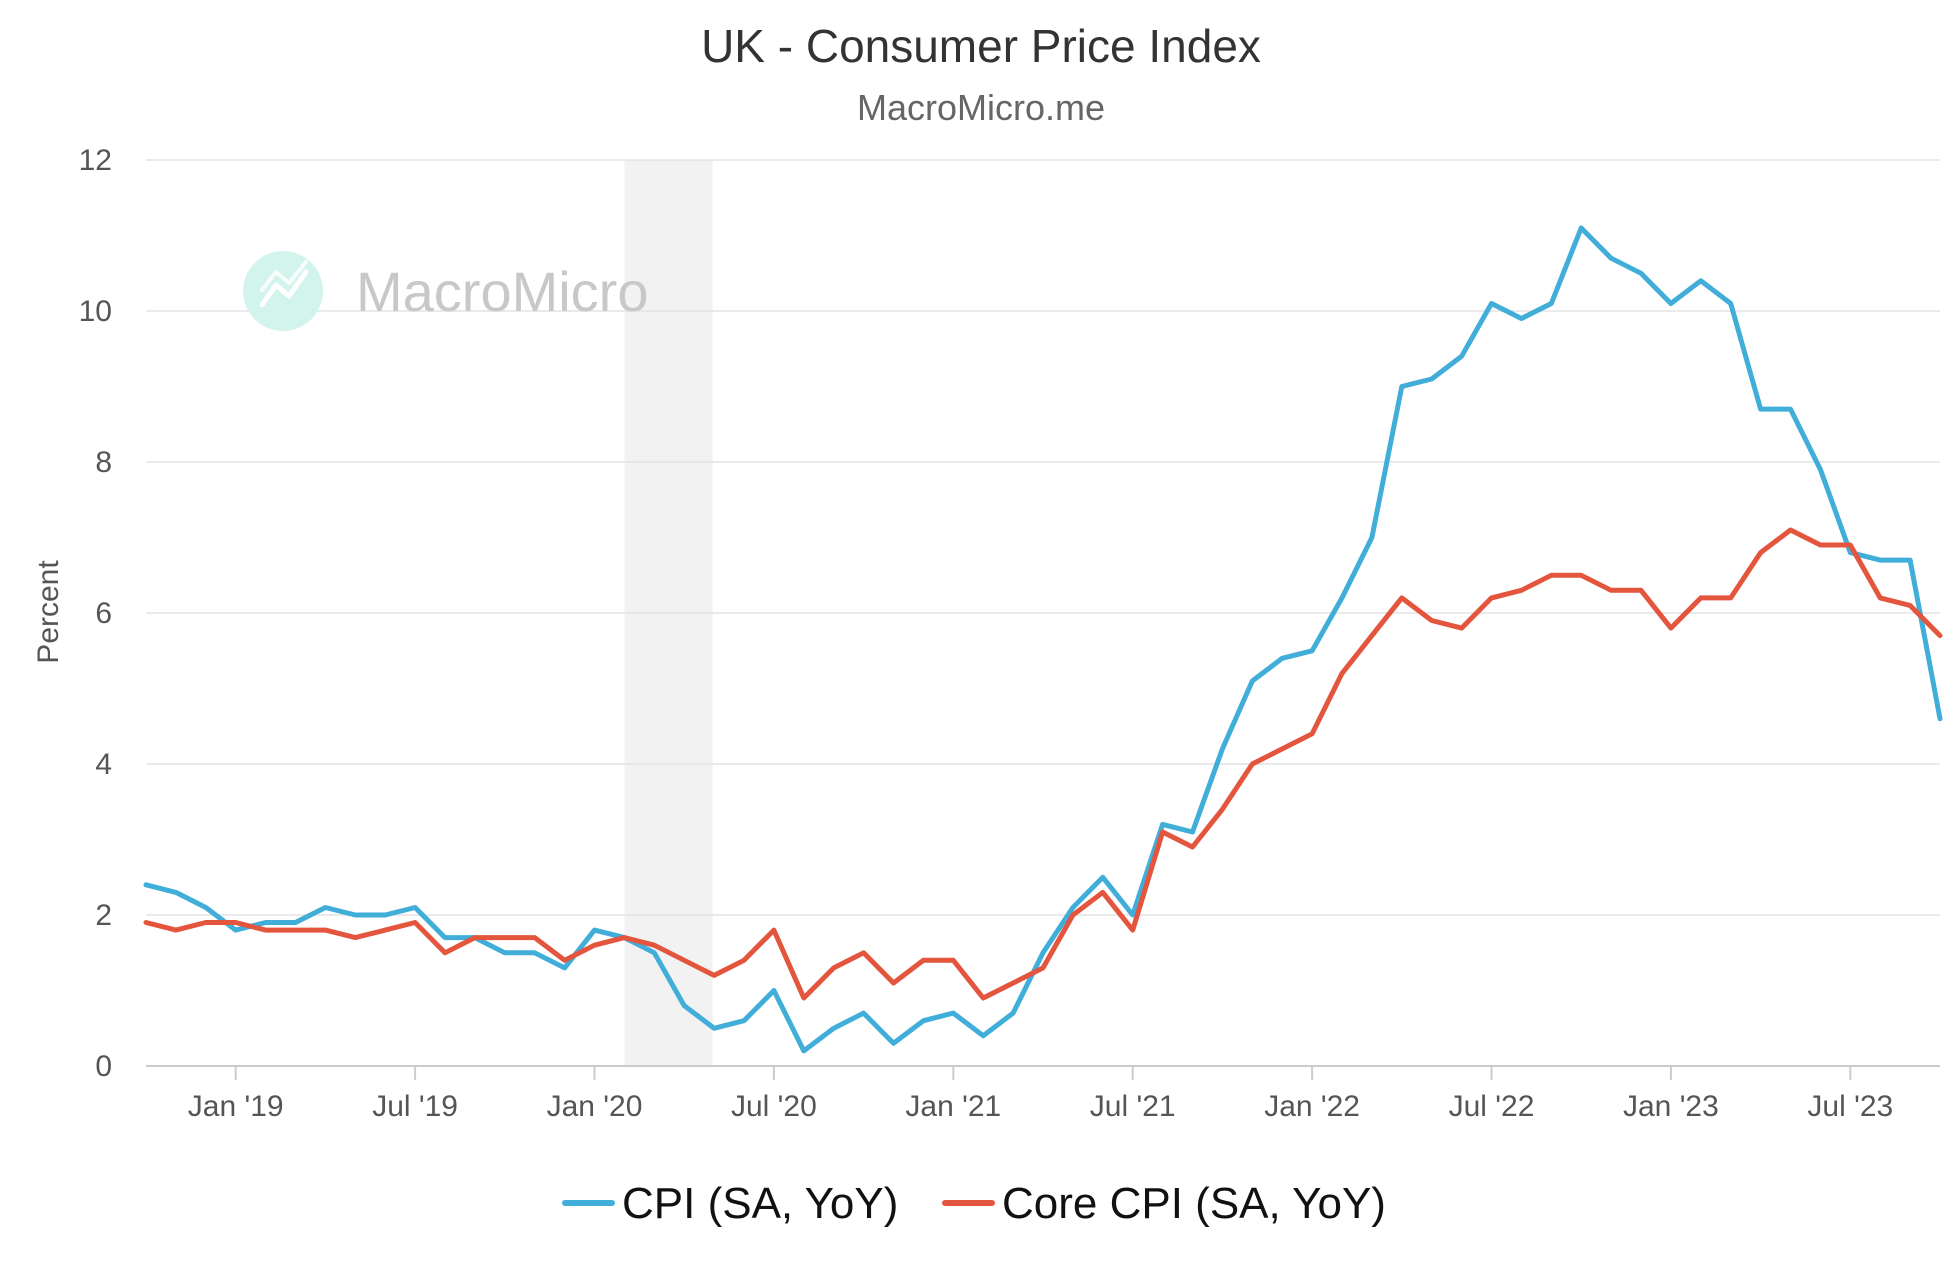 The width and height of the screenshot is (1950, 1270). I want to click on x-tick-label-1: Jul '19, so click(415, 1106).